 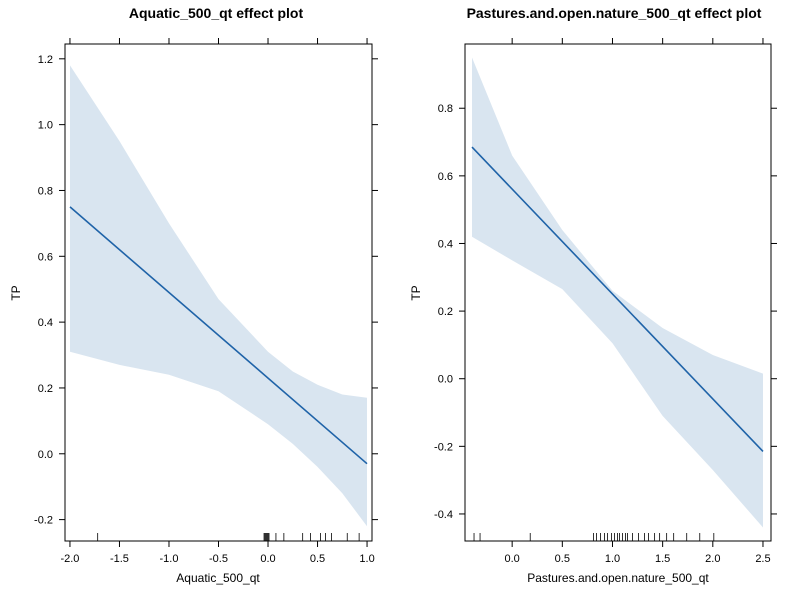 I want to click on x-axis-label: Aquatic_500_qt, so click(x=218, y=578).